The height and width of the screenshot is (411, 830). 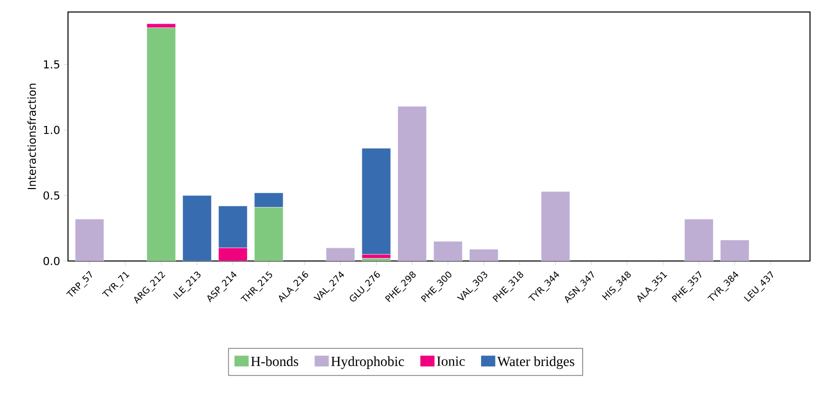 What do you see at coordinates (52, 261) in the screenshot?
I see `y-tick-label: 0.0` at bounding box center [52, 261].